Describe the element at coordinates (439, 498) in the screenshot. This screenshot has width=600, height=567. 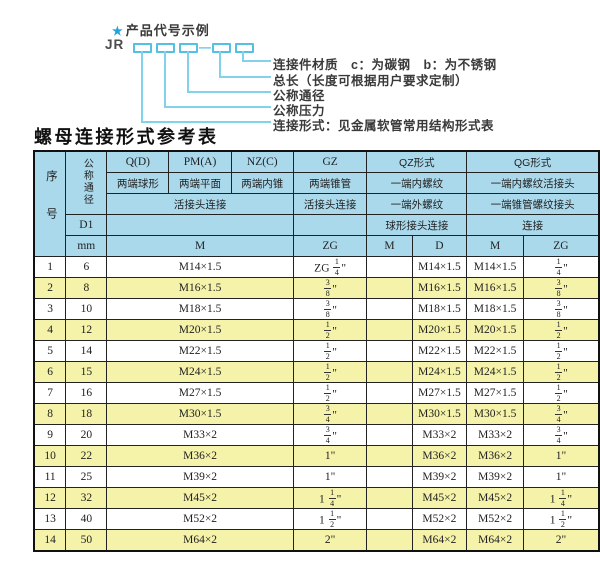
I see `cell-qz-d: M45×2` at that location.